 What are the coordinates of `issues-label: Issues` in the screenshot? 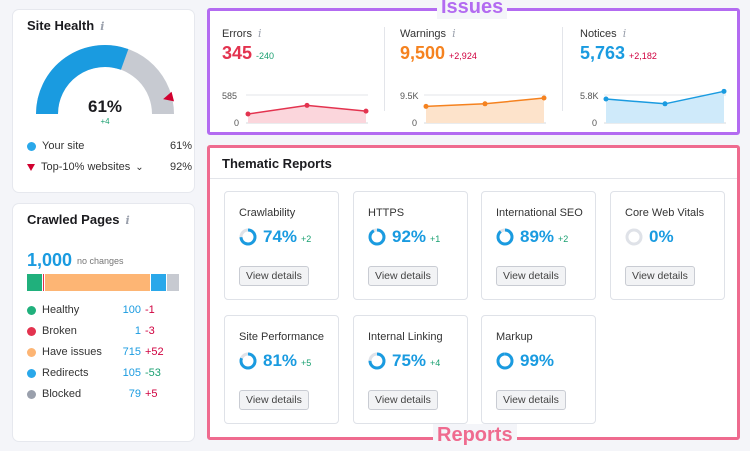 It's located at (472, 9).